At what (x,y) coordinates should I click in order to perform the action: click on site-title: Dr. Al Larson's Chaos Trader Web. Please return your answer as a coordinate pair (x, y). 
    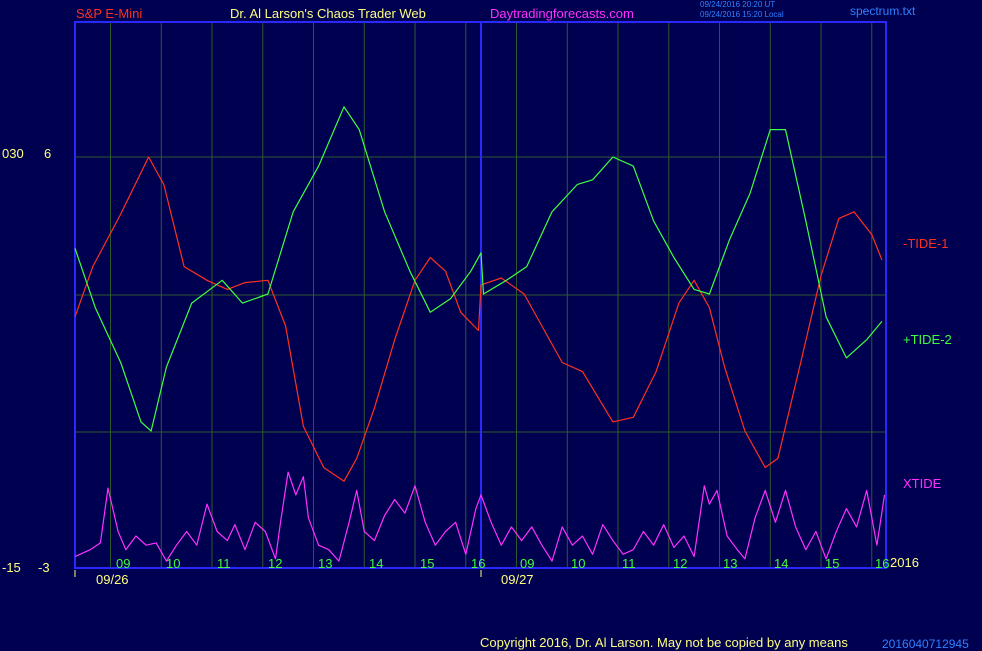
    Looking at the image, I should click on (328, 13).